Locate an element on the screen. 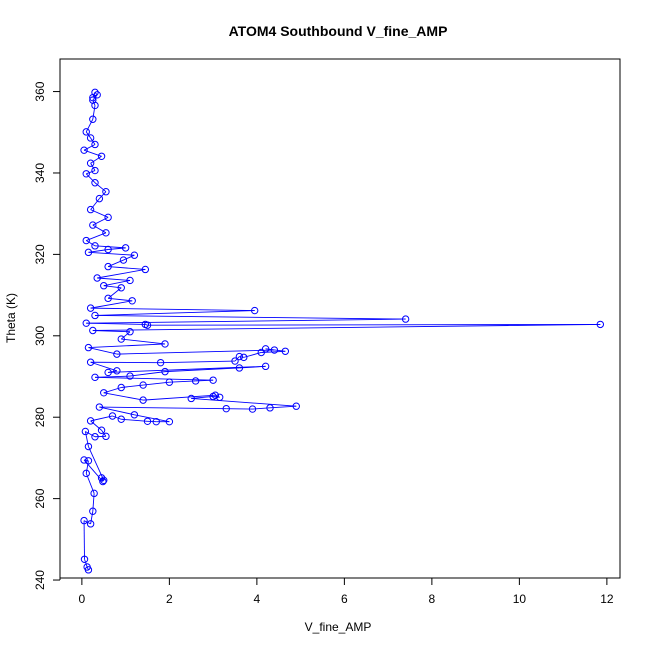  y-axis-label: Theta (K) is located at coordinates (11, 318).